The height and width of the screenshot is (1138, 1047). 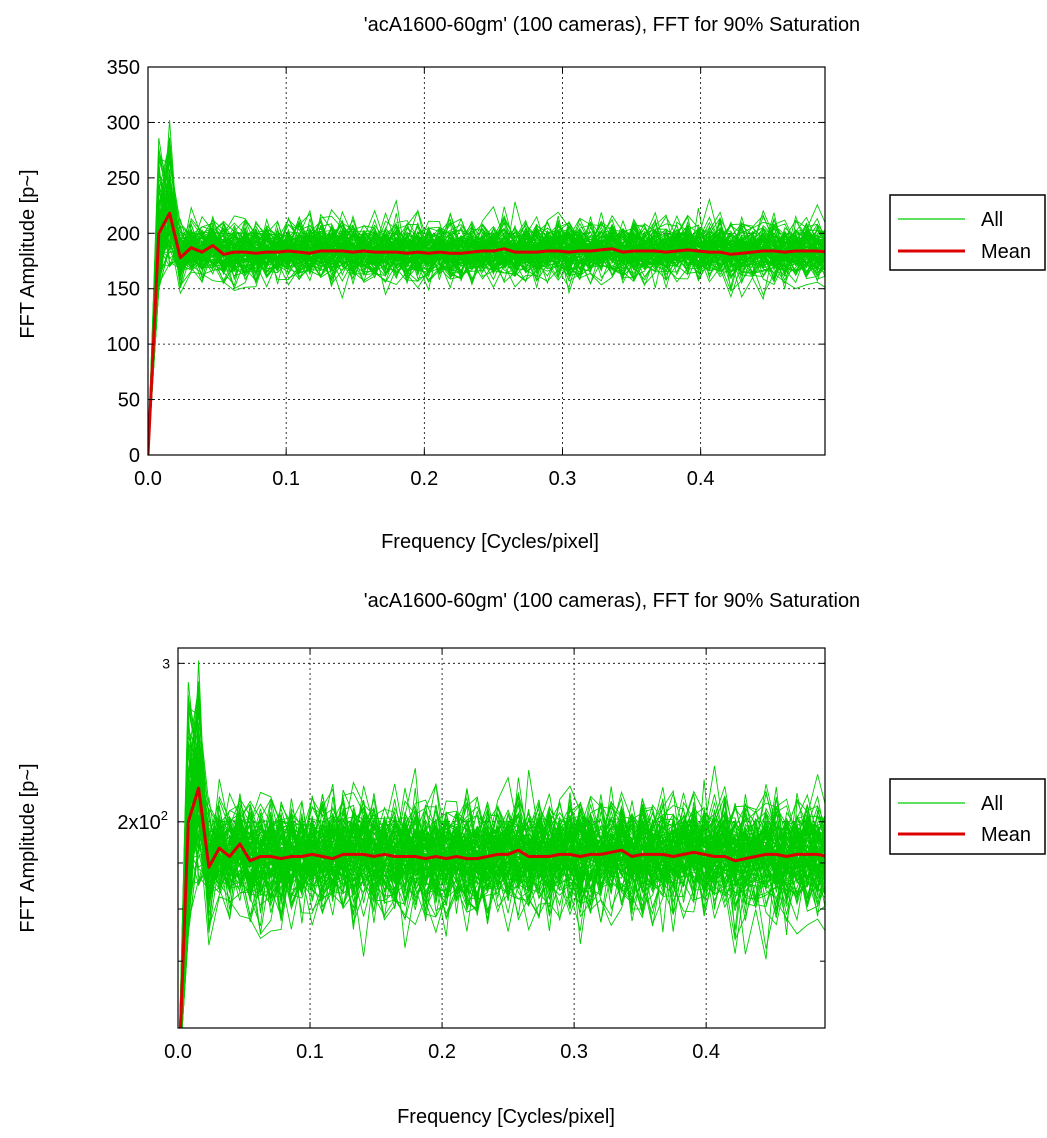 I want to click on y-tick-label: 3, so click(x=166, y=663).